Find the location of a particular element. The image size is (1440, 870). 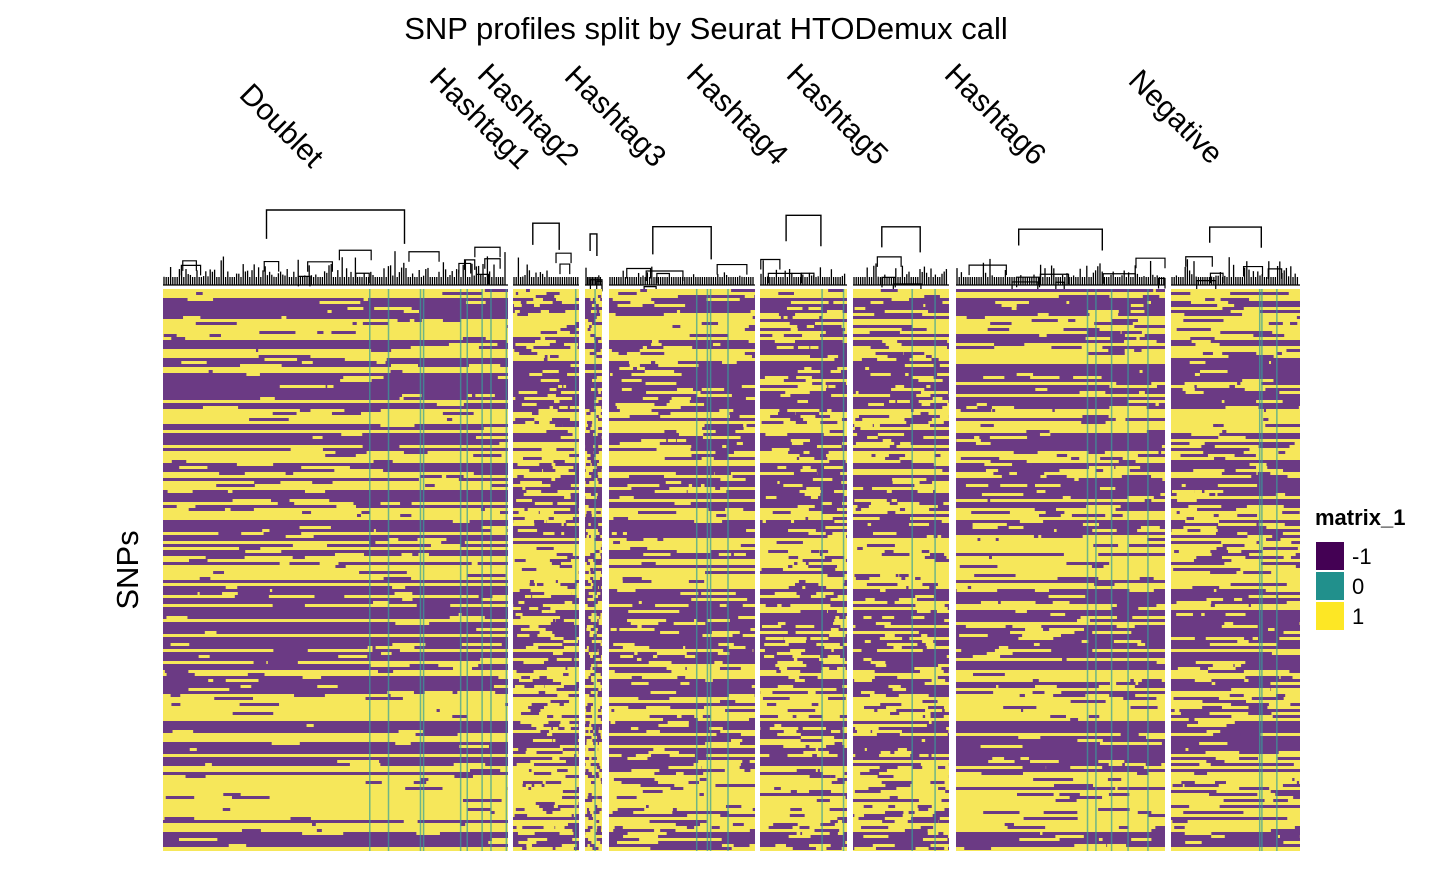

heatmap-panel-hashtag3 is located at coordinates (682, 570).